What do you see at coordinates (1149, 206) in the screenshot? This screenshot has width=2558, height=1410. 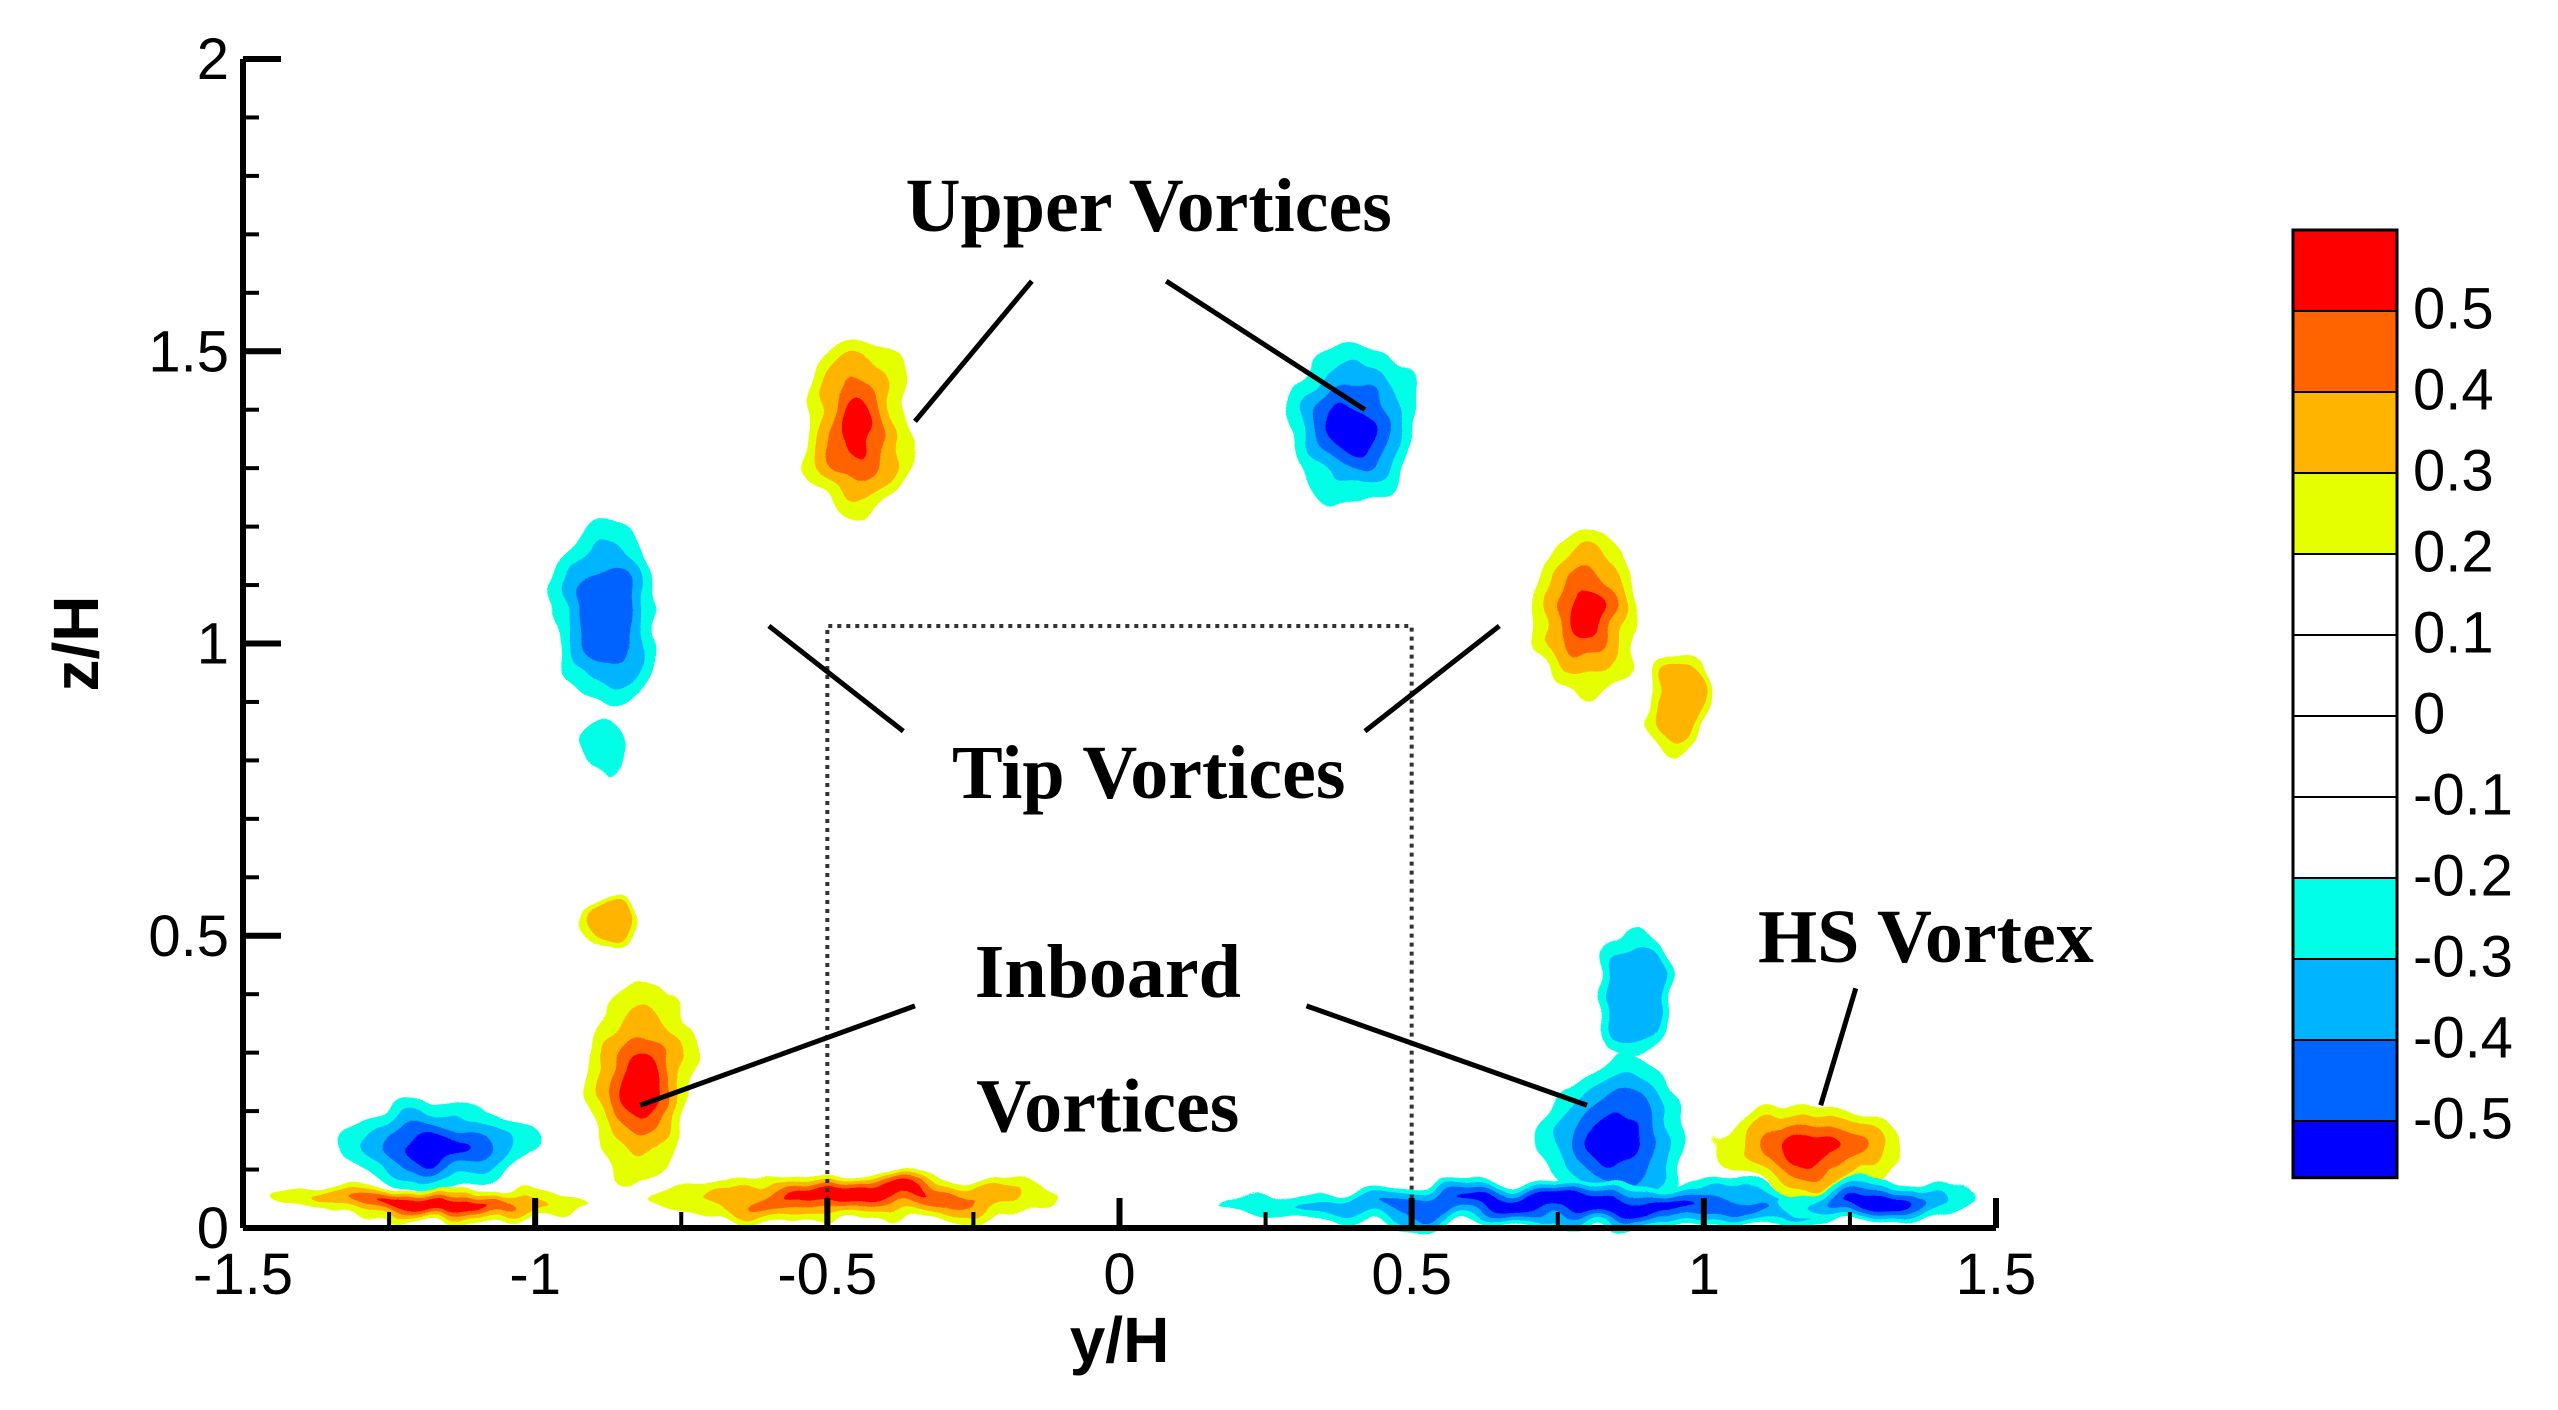 I see `annotation-label: Upper Vortices` at bounding box center [1149, 206].